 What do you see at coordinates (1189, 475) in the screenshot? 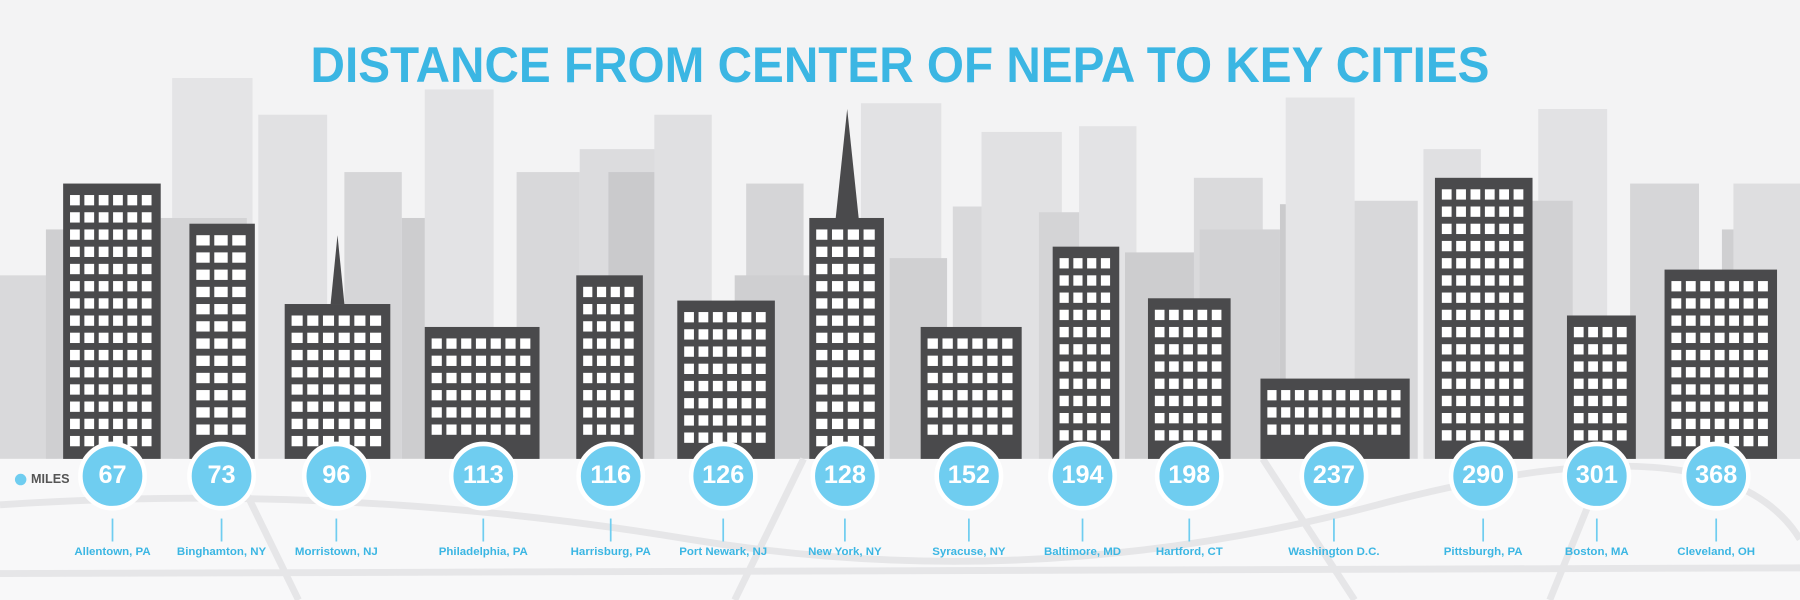
I see `distance: 198` at bounding box center [1189, 475].